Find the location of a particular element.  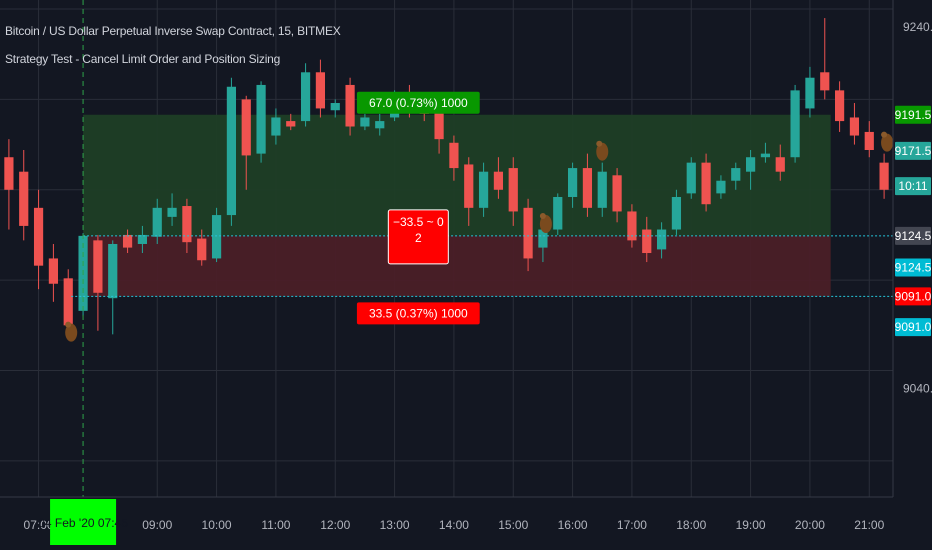

price-badge: 9124.5 is located at coordinates (913, 267).